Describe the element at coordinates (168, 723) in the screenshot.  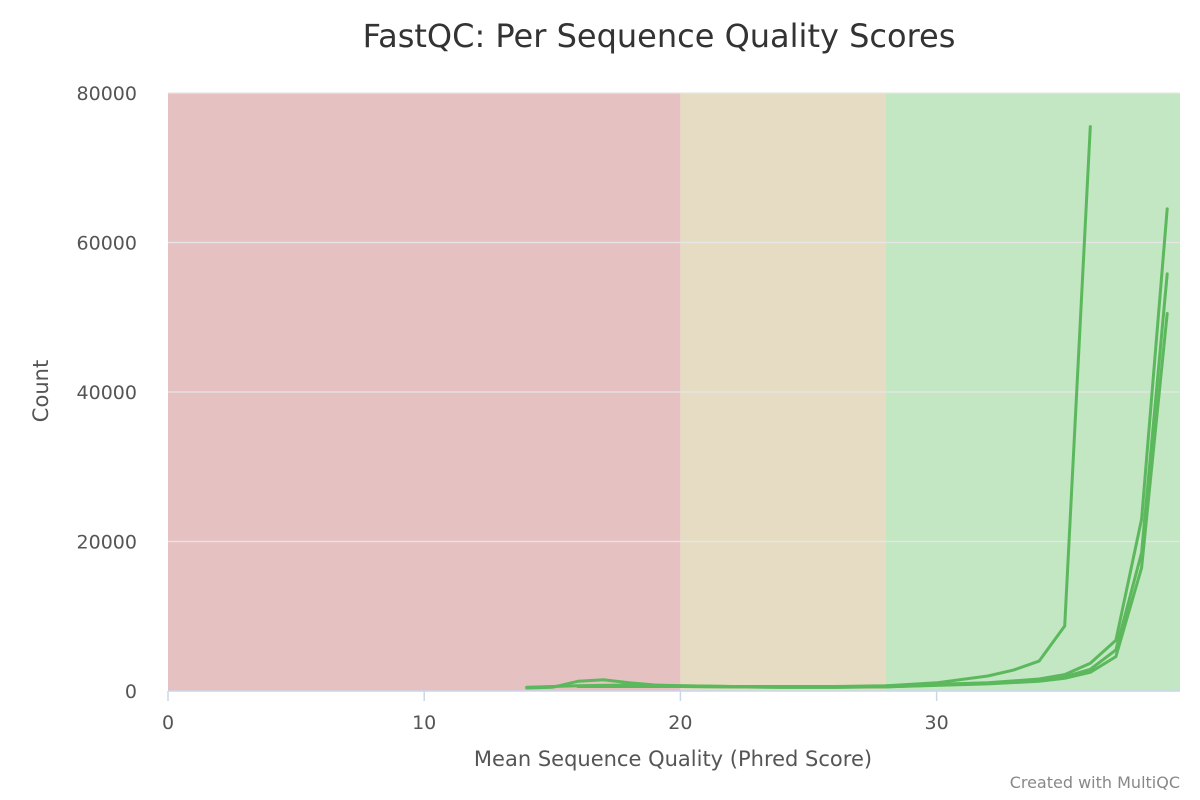
I see `x-tick-label: 0` at that location.